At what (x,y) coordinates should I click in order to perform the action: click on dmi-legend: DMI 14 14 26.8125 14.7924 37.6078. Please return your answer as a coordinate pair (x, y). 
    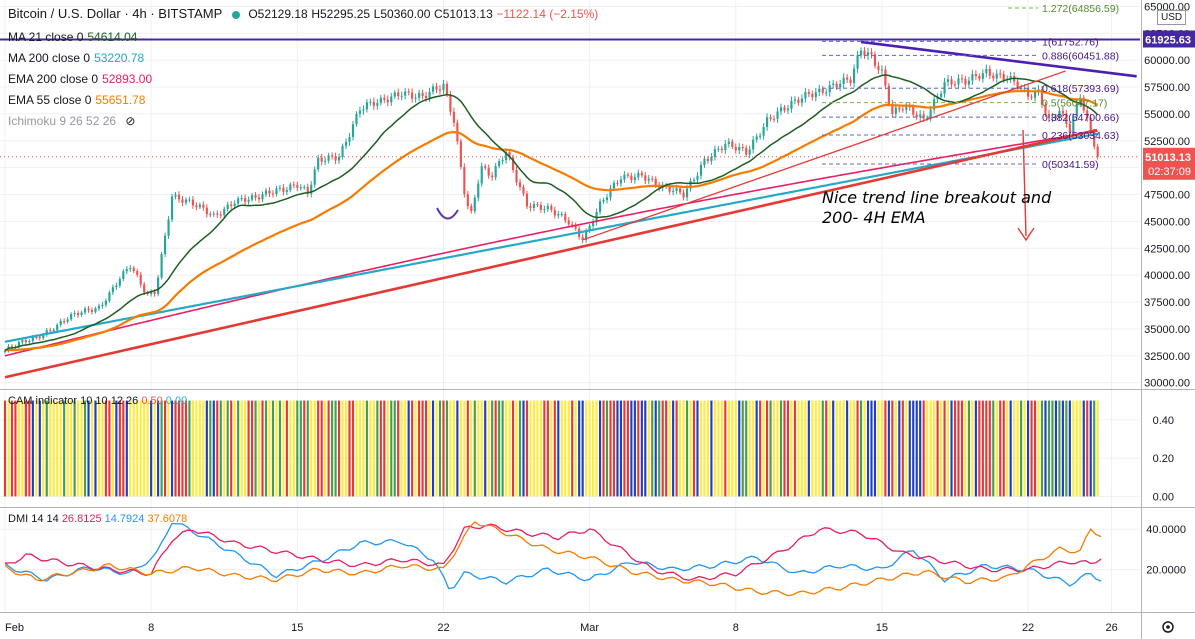
    Looking at the image, I should click on (97, 519).